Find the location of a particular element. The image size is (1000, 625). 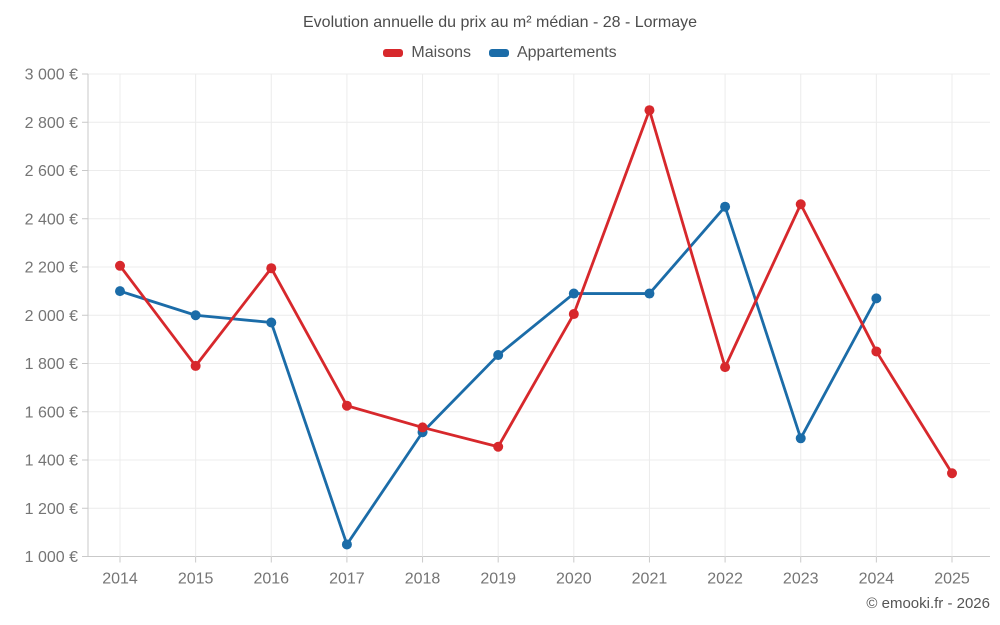

svg-text: 2018 is located at coordinates (423, 579).